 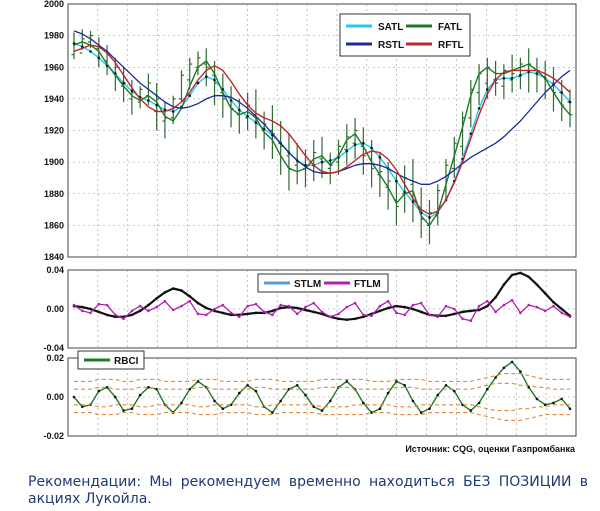 What do you see at coordinates (54, 194) in the screenshot?
I see `y-tick-label: 1880` at bounding box center [54, 194].